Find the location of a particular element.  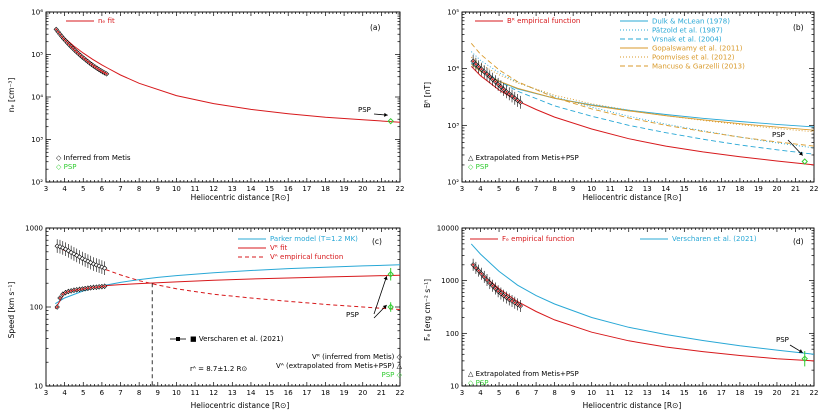

panel-a-ytick-label: 10⁵ is located at coordinates (37, 55).